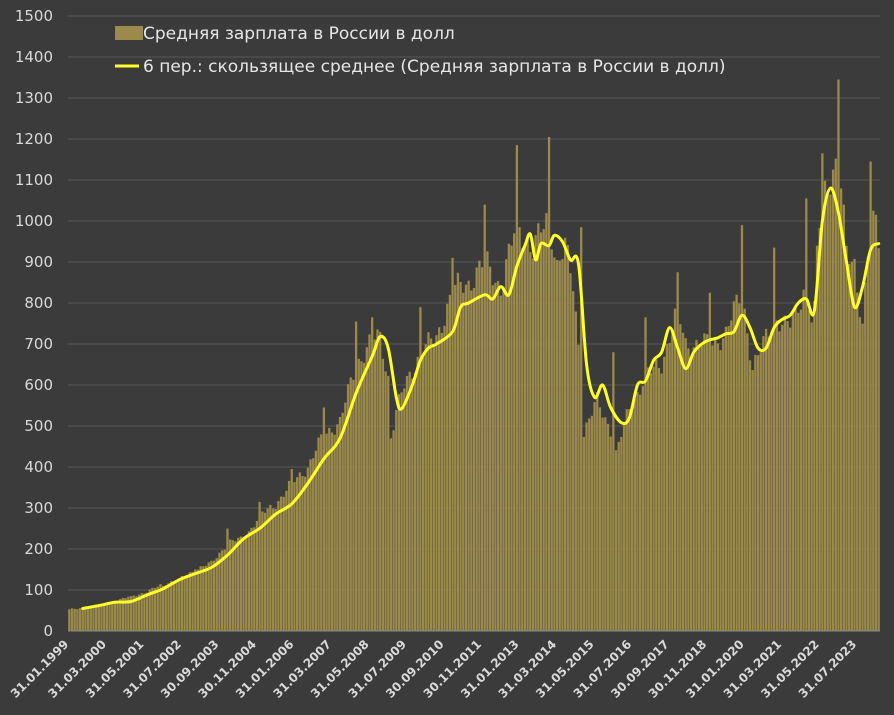 The width and height of the screenshot is (894, 715). I want to click on legend-swatch-bars, so click(129, 33).